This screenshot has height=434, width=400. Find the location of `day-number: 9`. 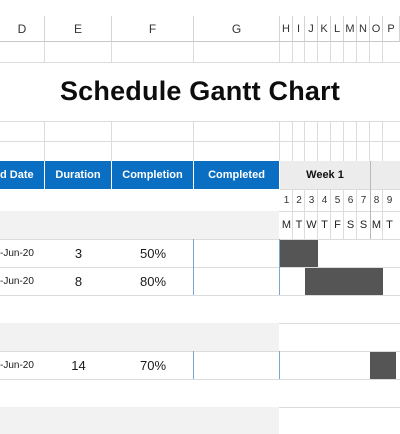

day-number: 9 is located at coordinates (389, 200).